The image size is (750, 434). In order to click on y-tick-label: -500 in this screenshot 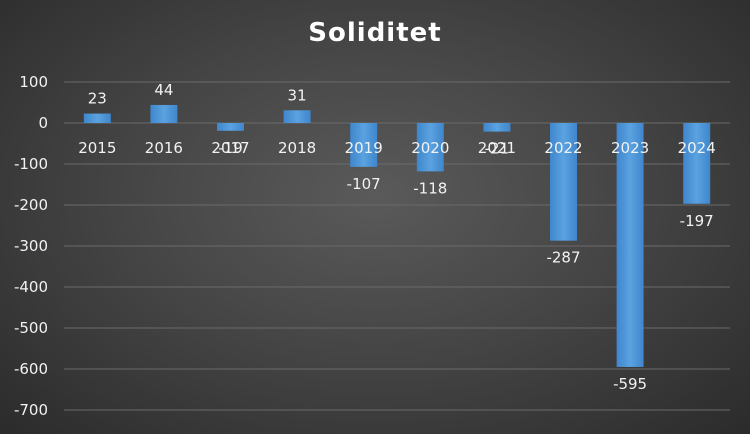, I will do `click(31, 328)`.